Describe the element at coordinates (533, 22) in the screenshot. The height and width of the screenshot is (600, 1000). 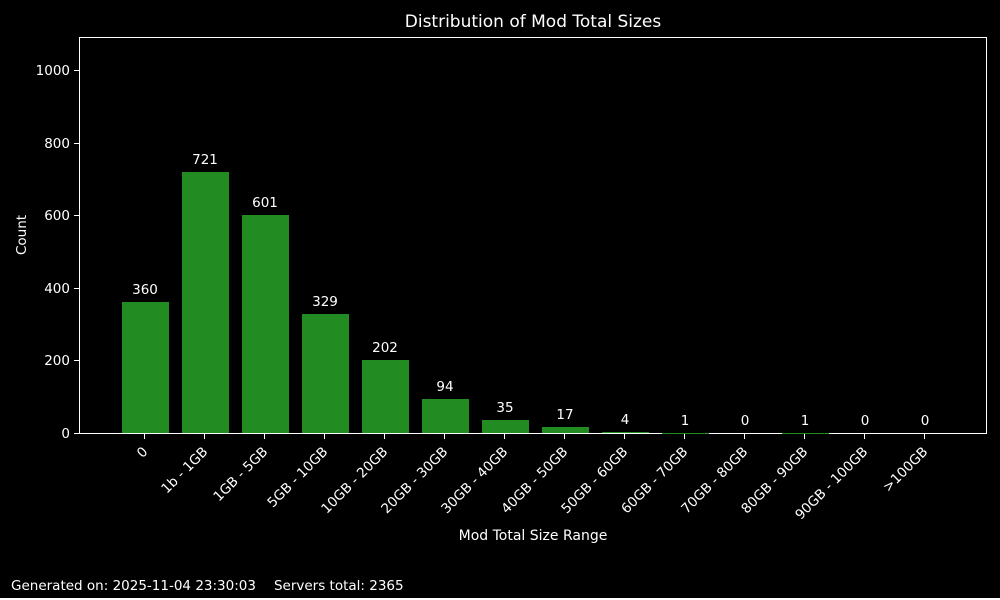
I see `chart-title: Distribution of Mod Total Sizes` at that location.